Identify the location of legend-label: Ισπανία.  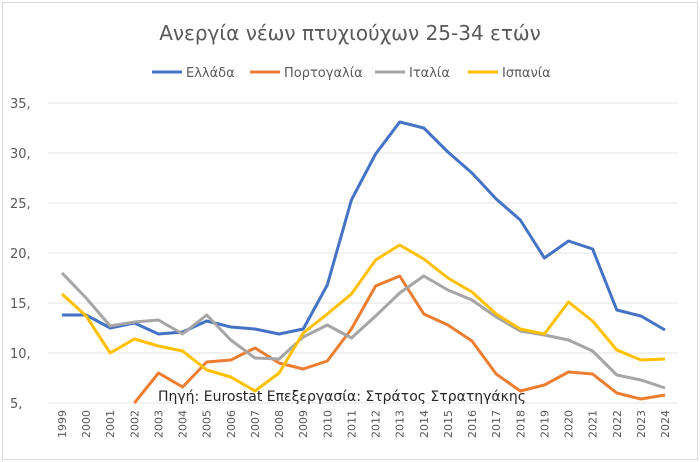
(526, 73).